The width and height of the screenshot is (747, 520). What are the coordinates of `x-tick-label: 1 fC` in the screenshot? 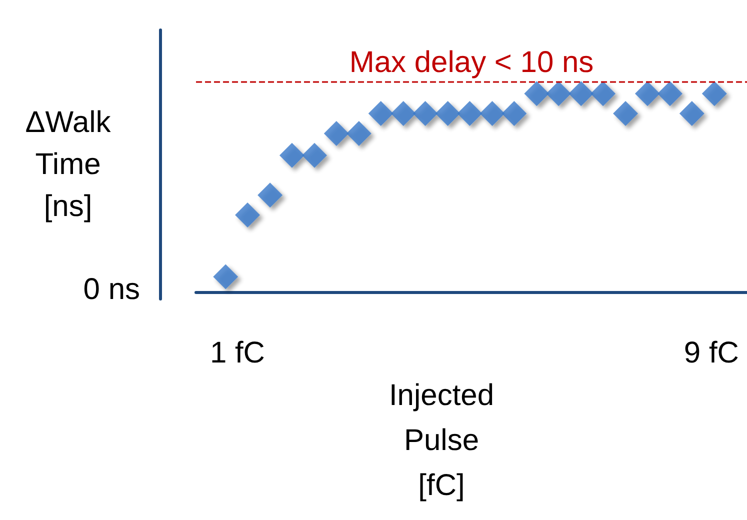 It's located at (237, 353).